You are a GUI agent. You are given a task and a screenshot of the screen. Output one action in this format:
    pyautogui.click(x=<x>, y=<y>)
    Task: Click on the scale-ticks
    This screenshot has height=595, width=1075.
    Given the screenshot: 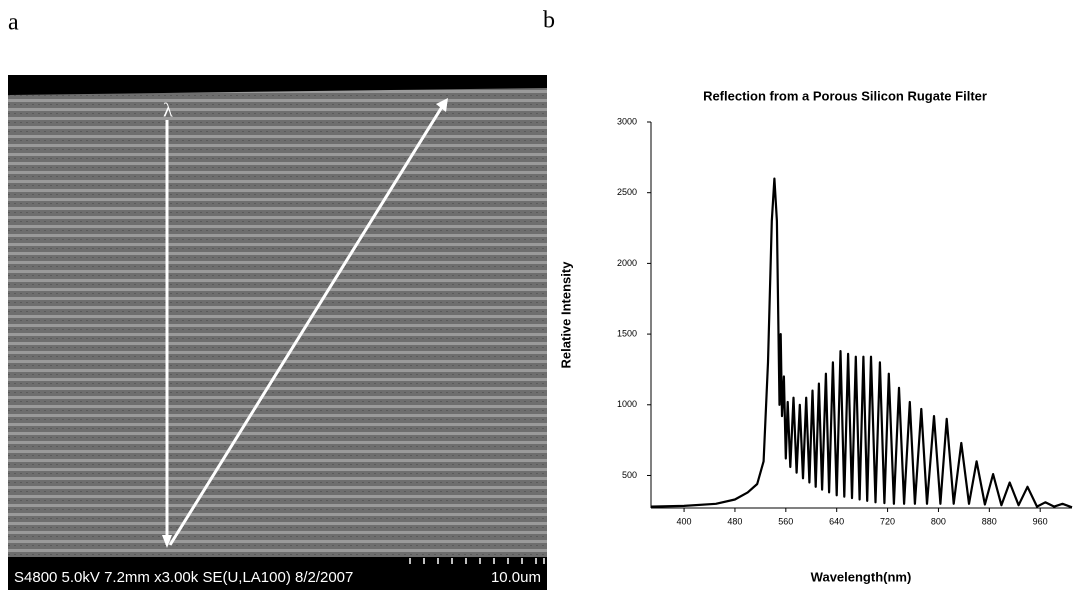 What is the action you would take?
    pyautogui.click(x=477, y=561)
    